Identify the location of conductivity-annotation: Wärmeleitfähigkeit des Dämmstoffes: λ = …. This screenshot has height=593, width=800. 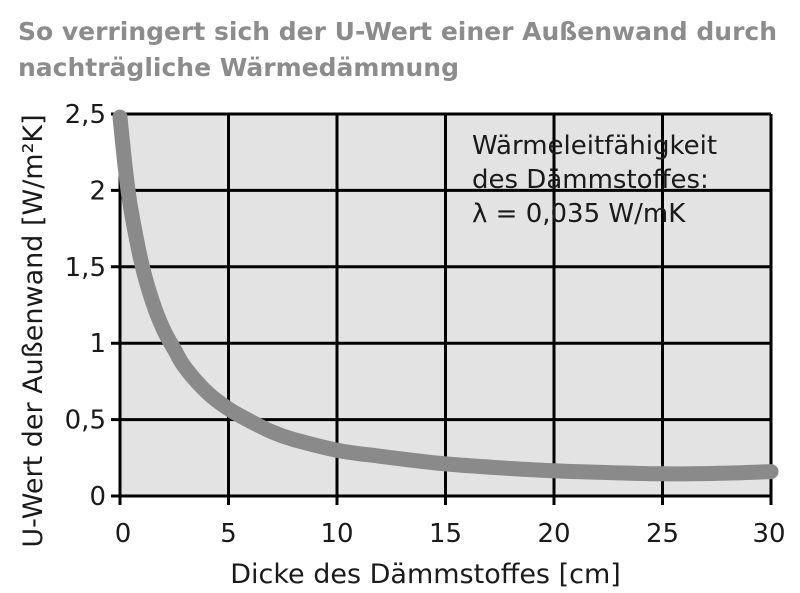
(594, 180).